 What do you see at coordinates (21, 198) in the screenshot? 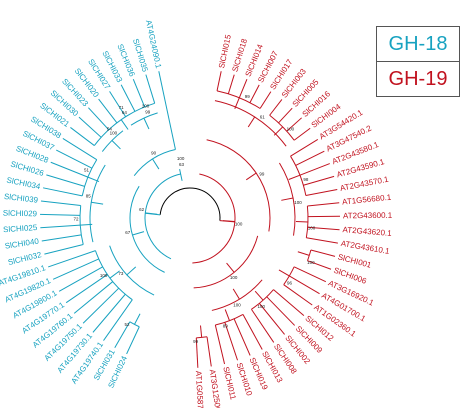
I see `gh18-leaf-label: SlCHI039` at bounding box center [21, 198].